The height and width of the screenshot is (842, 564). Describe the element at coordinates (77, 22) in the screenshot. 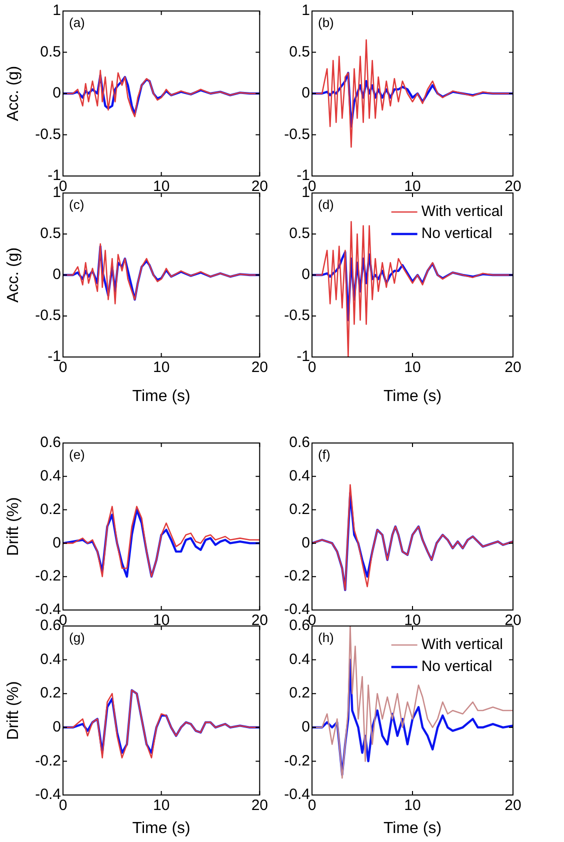

I see `annotation: (a)` at that location.